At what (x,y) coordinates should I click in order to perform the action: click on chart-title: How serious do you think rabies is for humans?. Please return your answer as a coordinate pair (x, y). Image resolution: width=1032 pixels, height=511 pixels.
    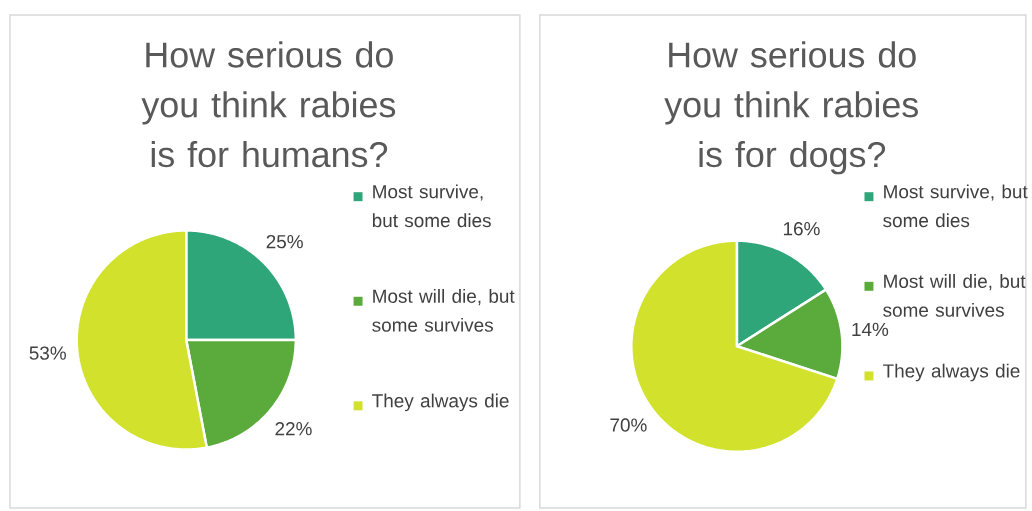
    Looking at the image, I should click on (268, 104).